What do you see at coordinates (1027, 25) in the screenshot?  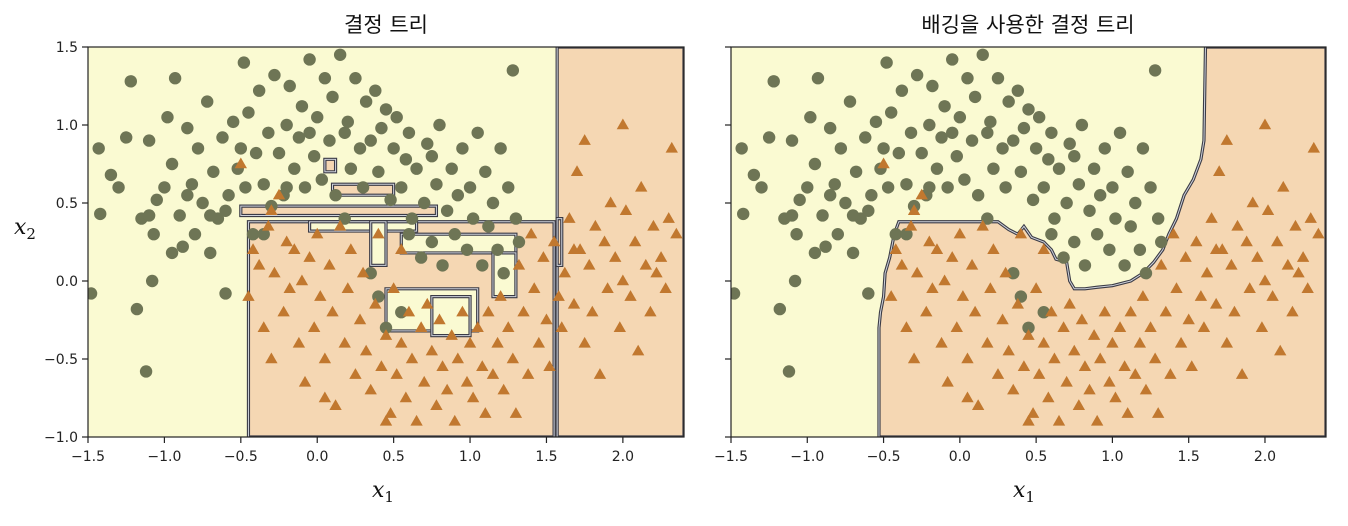 I see `right-chart-title: 배깅을 사용한 결정 트리` at bounding box center [1027, 25].